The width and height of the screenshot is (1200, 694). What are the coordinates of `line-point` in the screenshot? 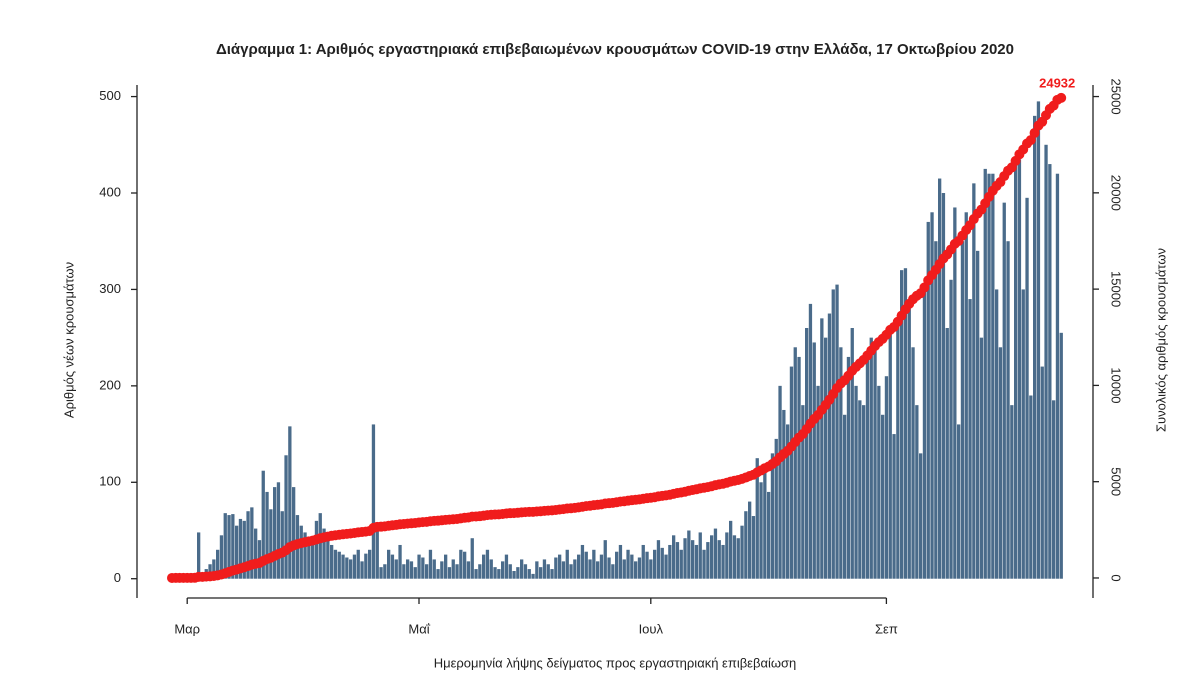 It's located at (1061, 97).